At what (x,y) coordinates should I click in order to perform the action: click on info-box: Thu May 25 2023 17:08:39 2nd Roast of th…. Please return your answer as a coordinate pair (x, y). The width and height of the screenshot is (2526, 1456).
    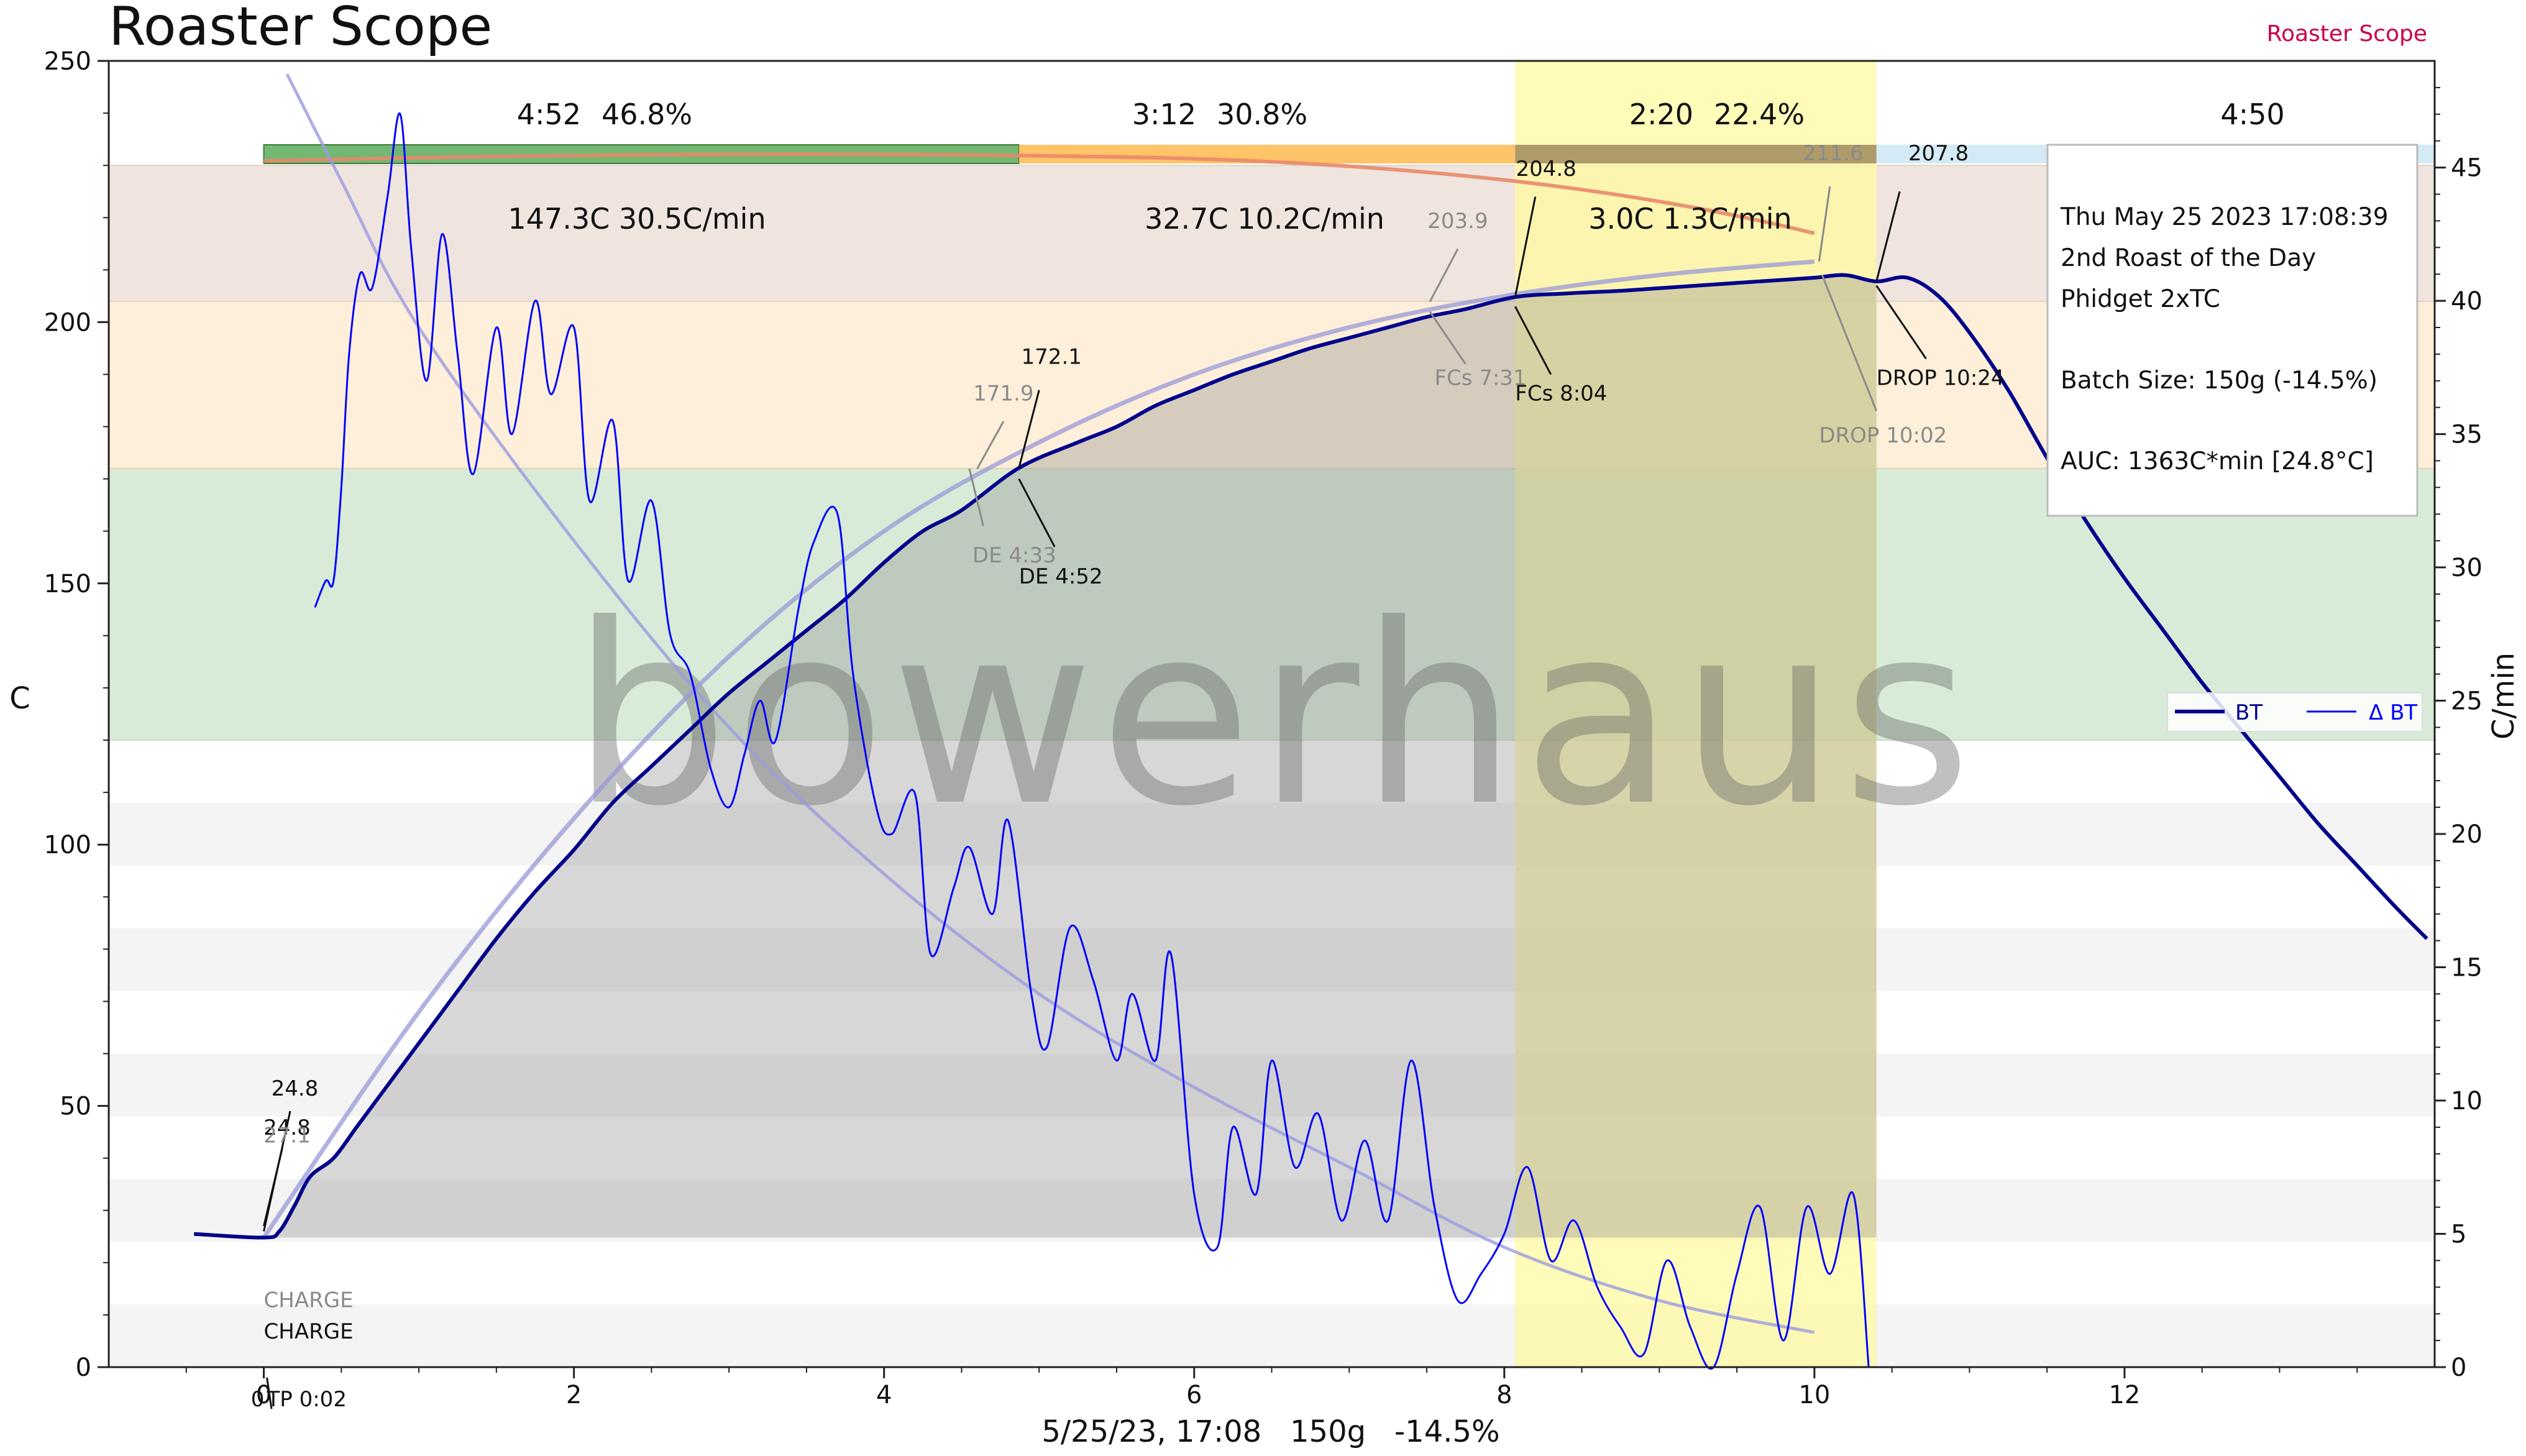
    Looking at the image, I should click on (2232, 331).